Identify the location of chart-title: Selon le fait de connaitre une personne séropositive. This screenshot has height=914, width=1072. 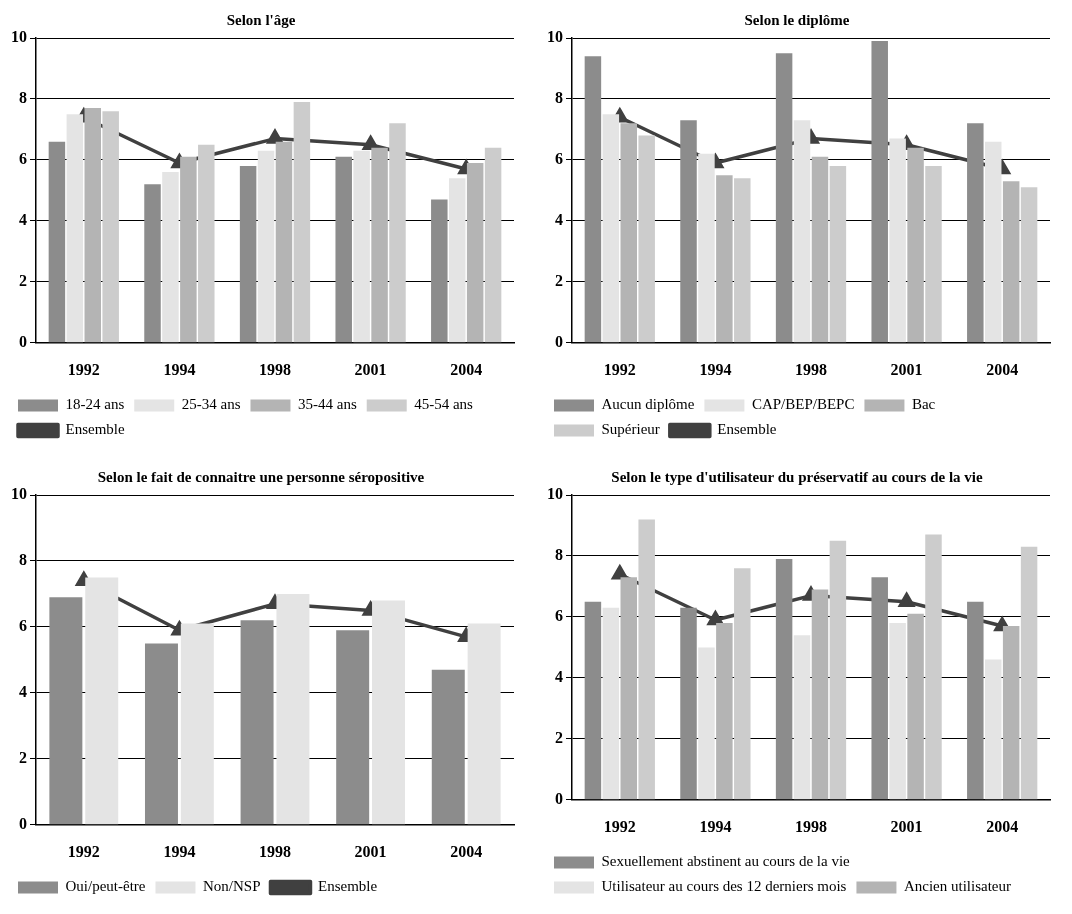
(261, 476).